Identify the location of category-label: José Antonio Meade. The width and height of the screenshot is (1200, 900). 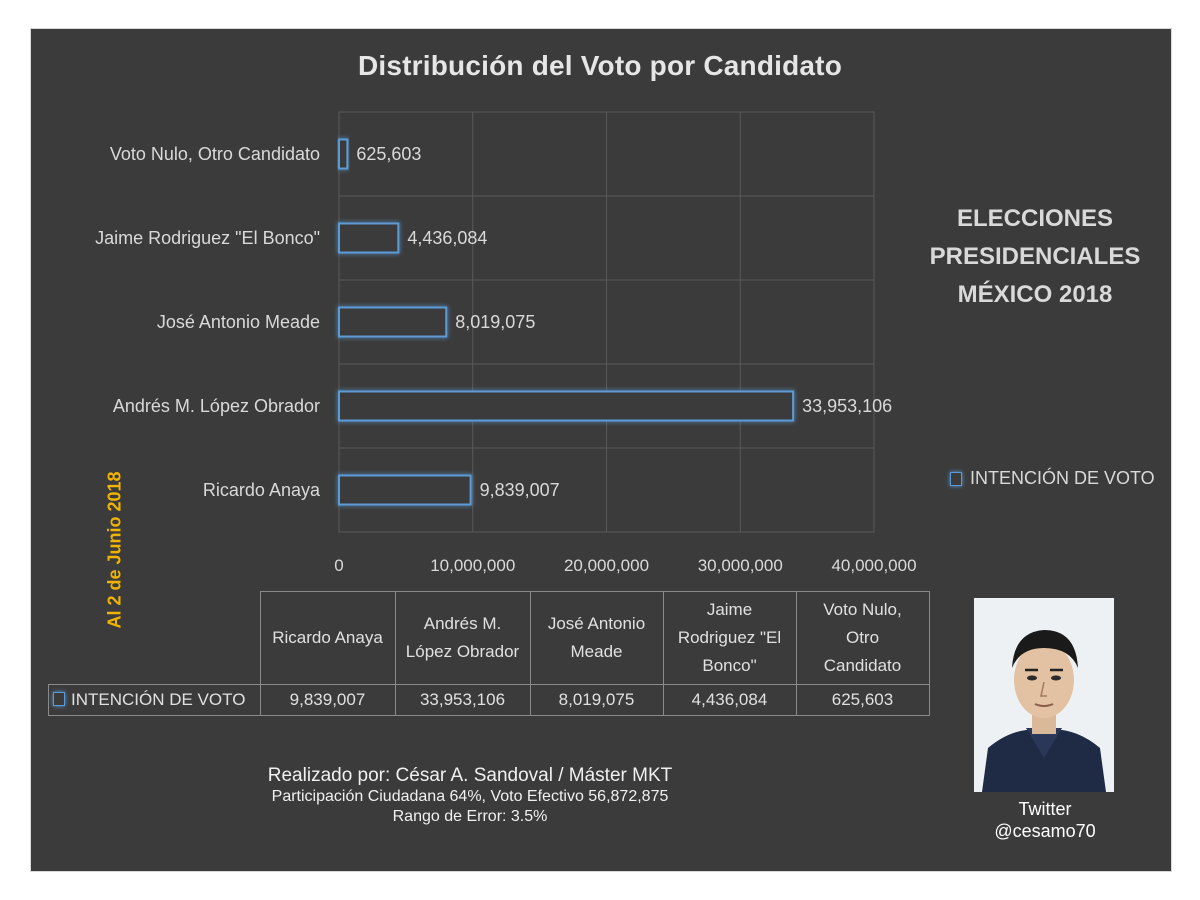
(238, 322).